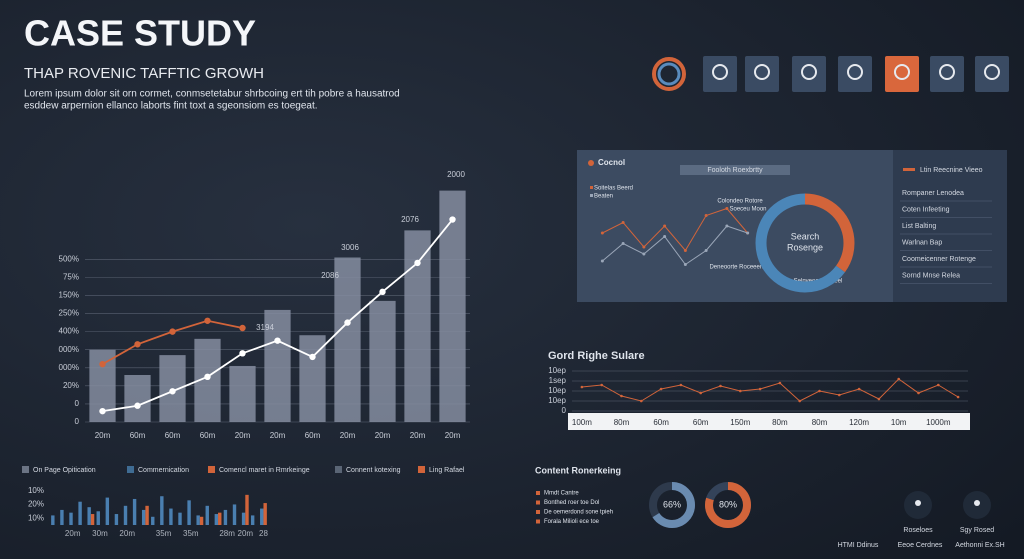 This screenshot has width=1024, height=559. Describe the element at coordinates (571, 503) in the screenshot. I see `list-item: Bonthed roer toe Dol` at that location.